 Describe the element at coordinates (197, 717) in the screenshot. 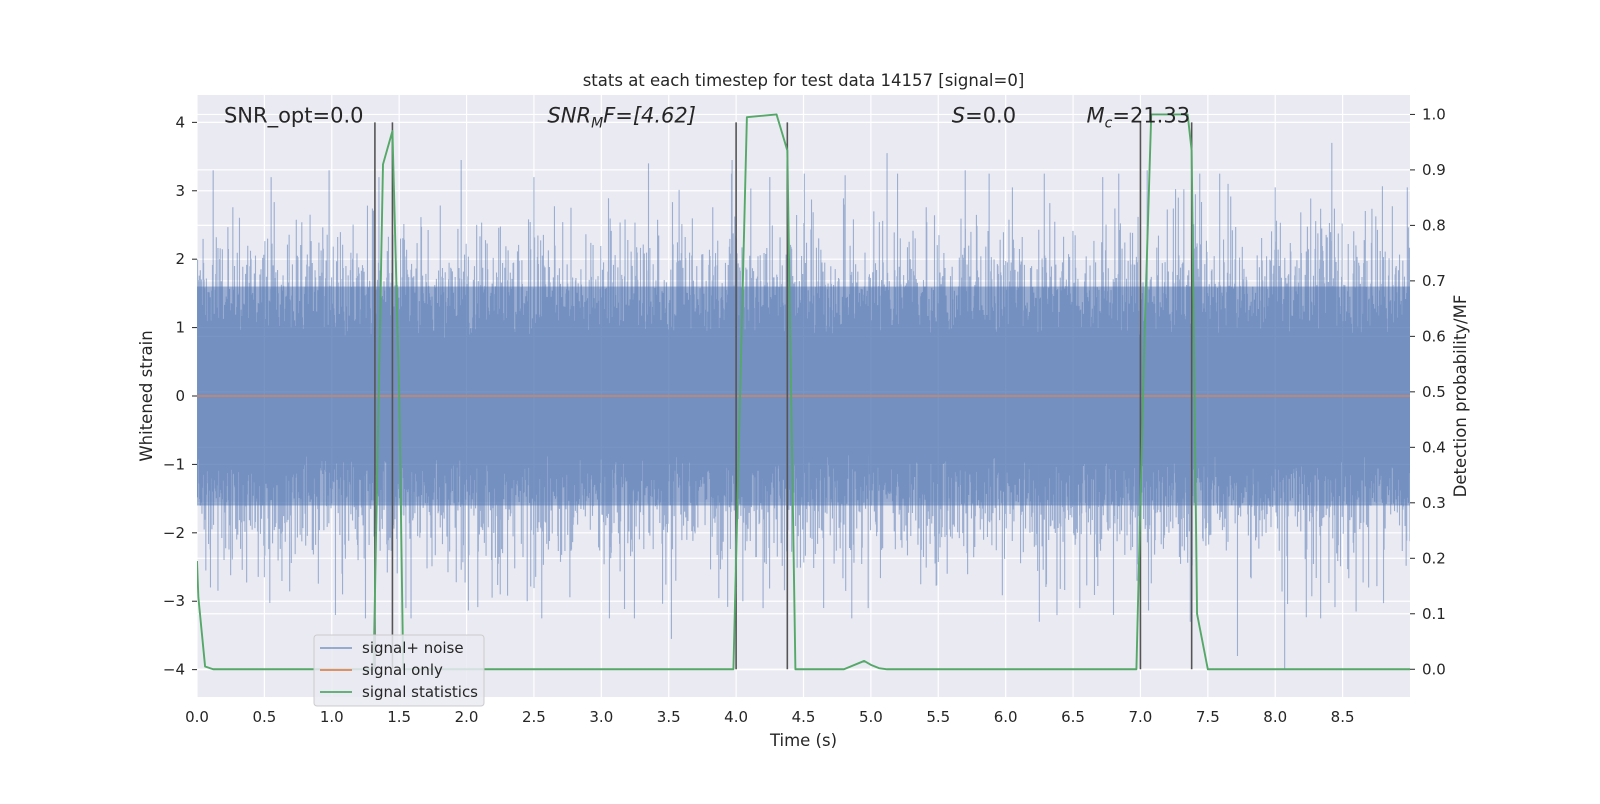

I see `x-tick-label: 0.0` at that location.